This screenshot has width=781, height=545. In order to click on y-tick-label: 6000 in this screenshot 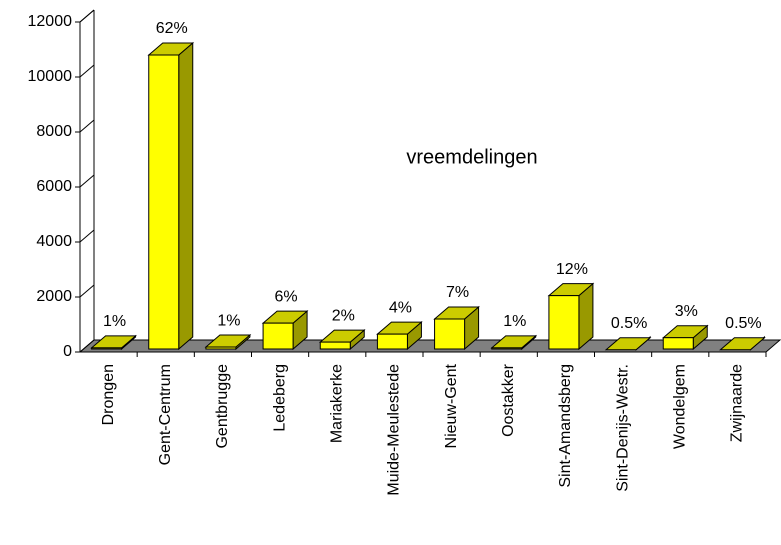, I will do `click(54, 186)`.